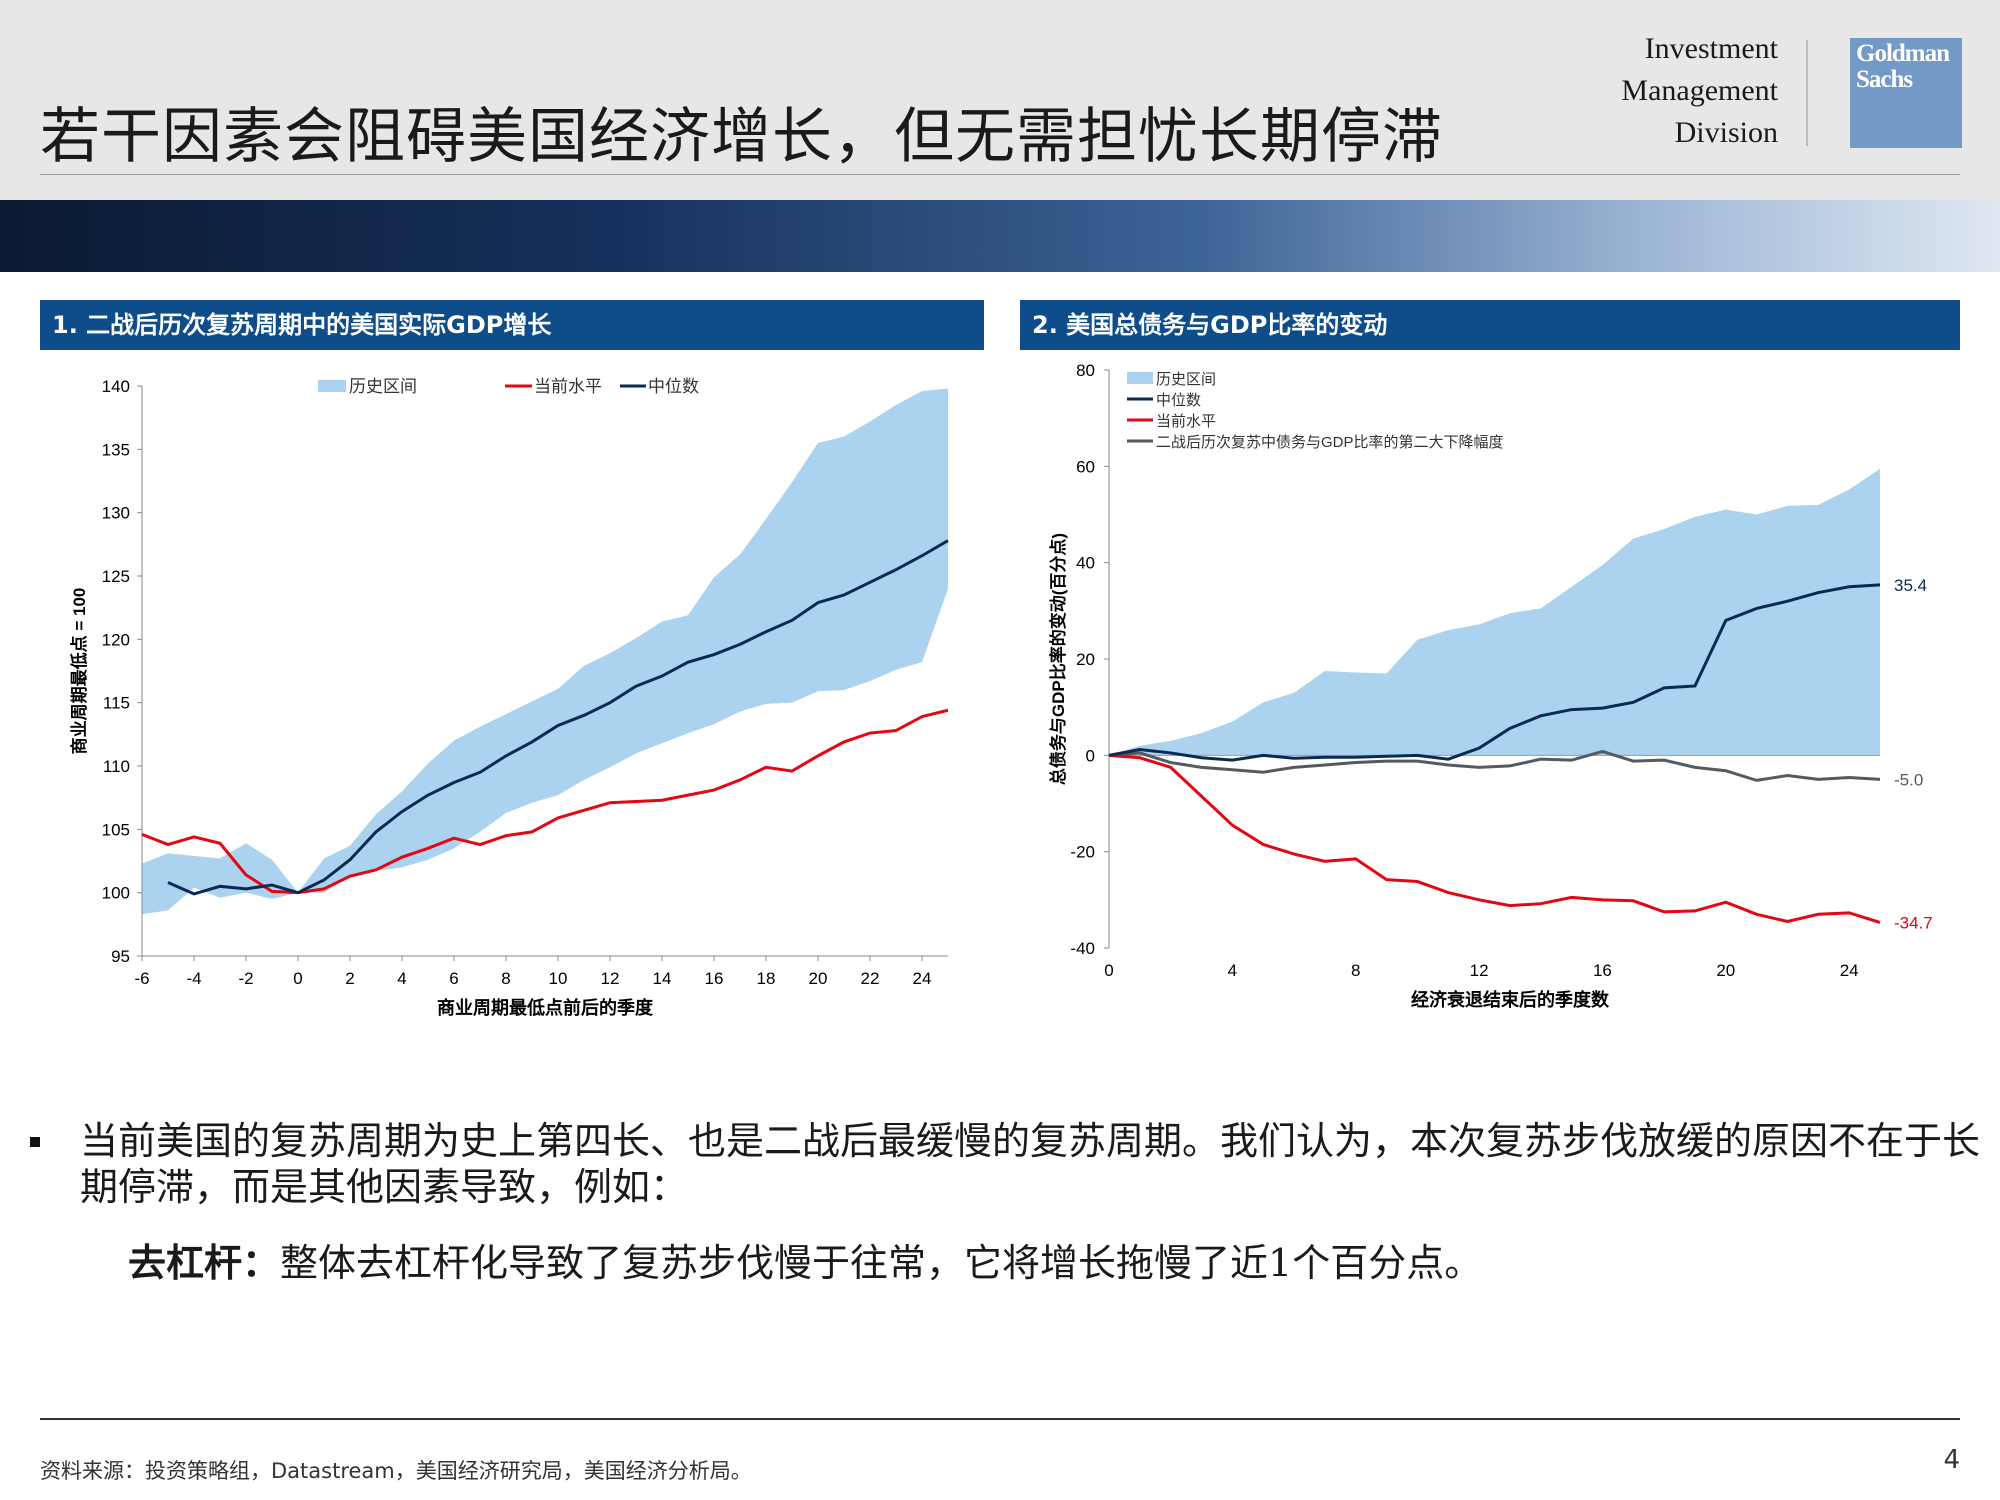  What do you see at coordinates (1490, 325) in the screenshot?
I see `panel2-title: 2. 美国总债务与GDP比率的变动` at bounding box center [1490, 325].